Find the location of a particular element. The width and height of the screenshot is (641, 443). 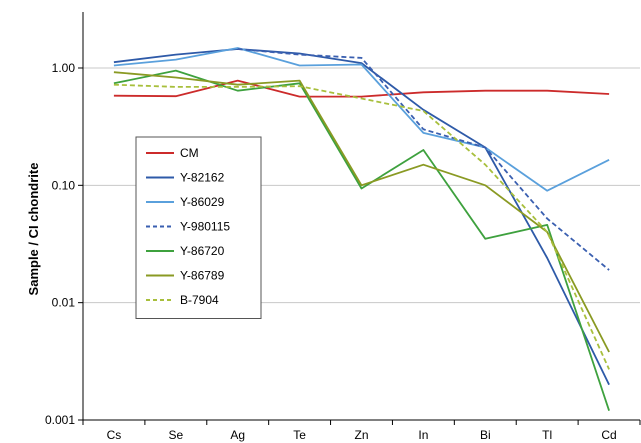

legend-label: Y-86029 is located at coordinates (202, 202).